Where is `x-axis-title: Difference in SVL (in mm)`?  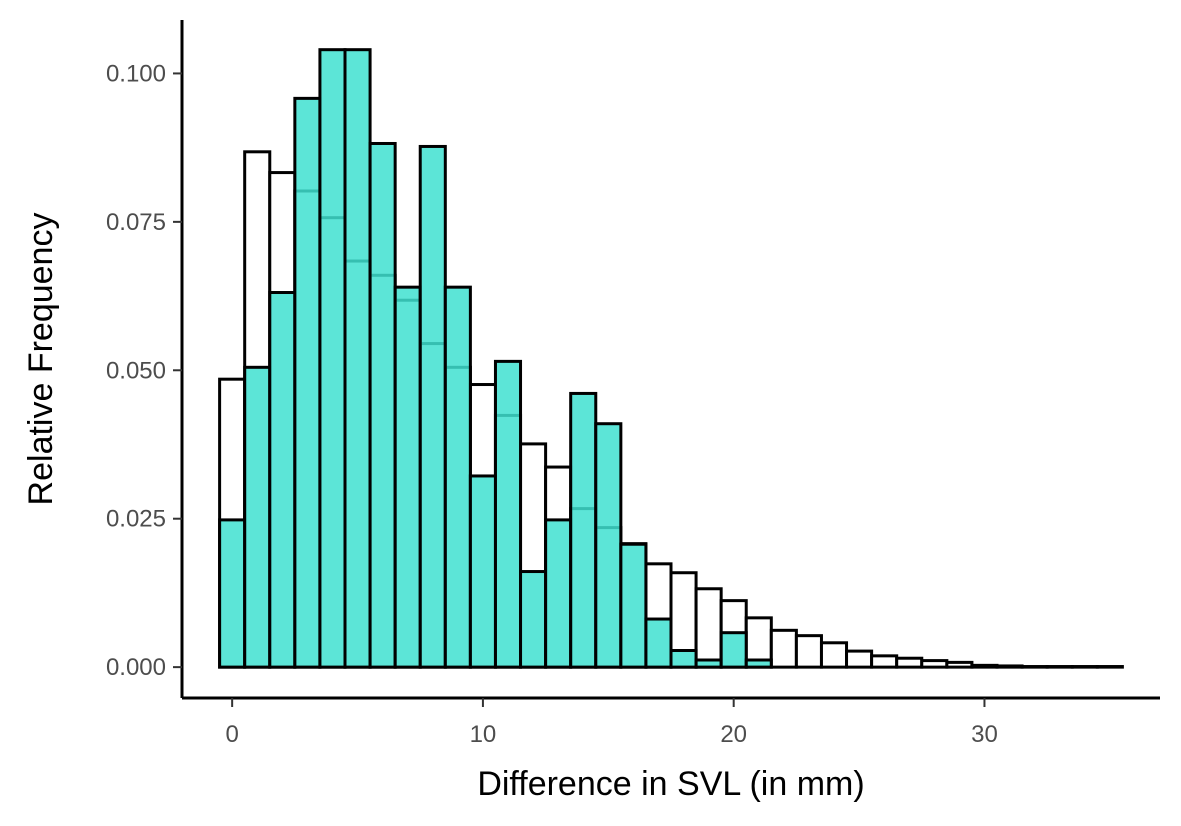 x-axis-title: Difference in SVL (in mm) is located at coordinates (670, 784).